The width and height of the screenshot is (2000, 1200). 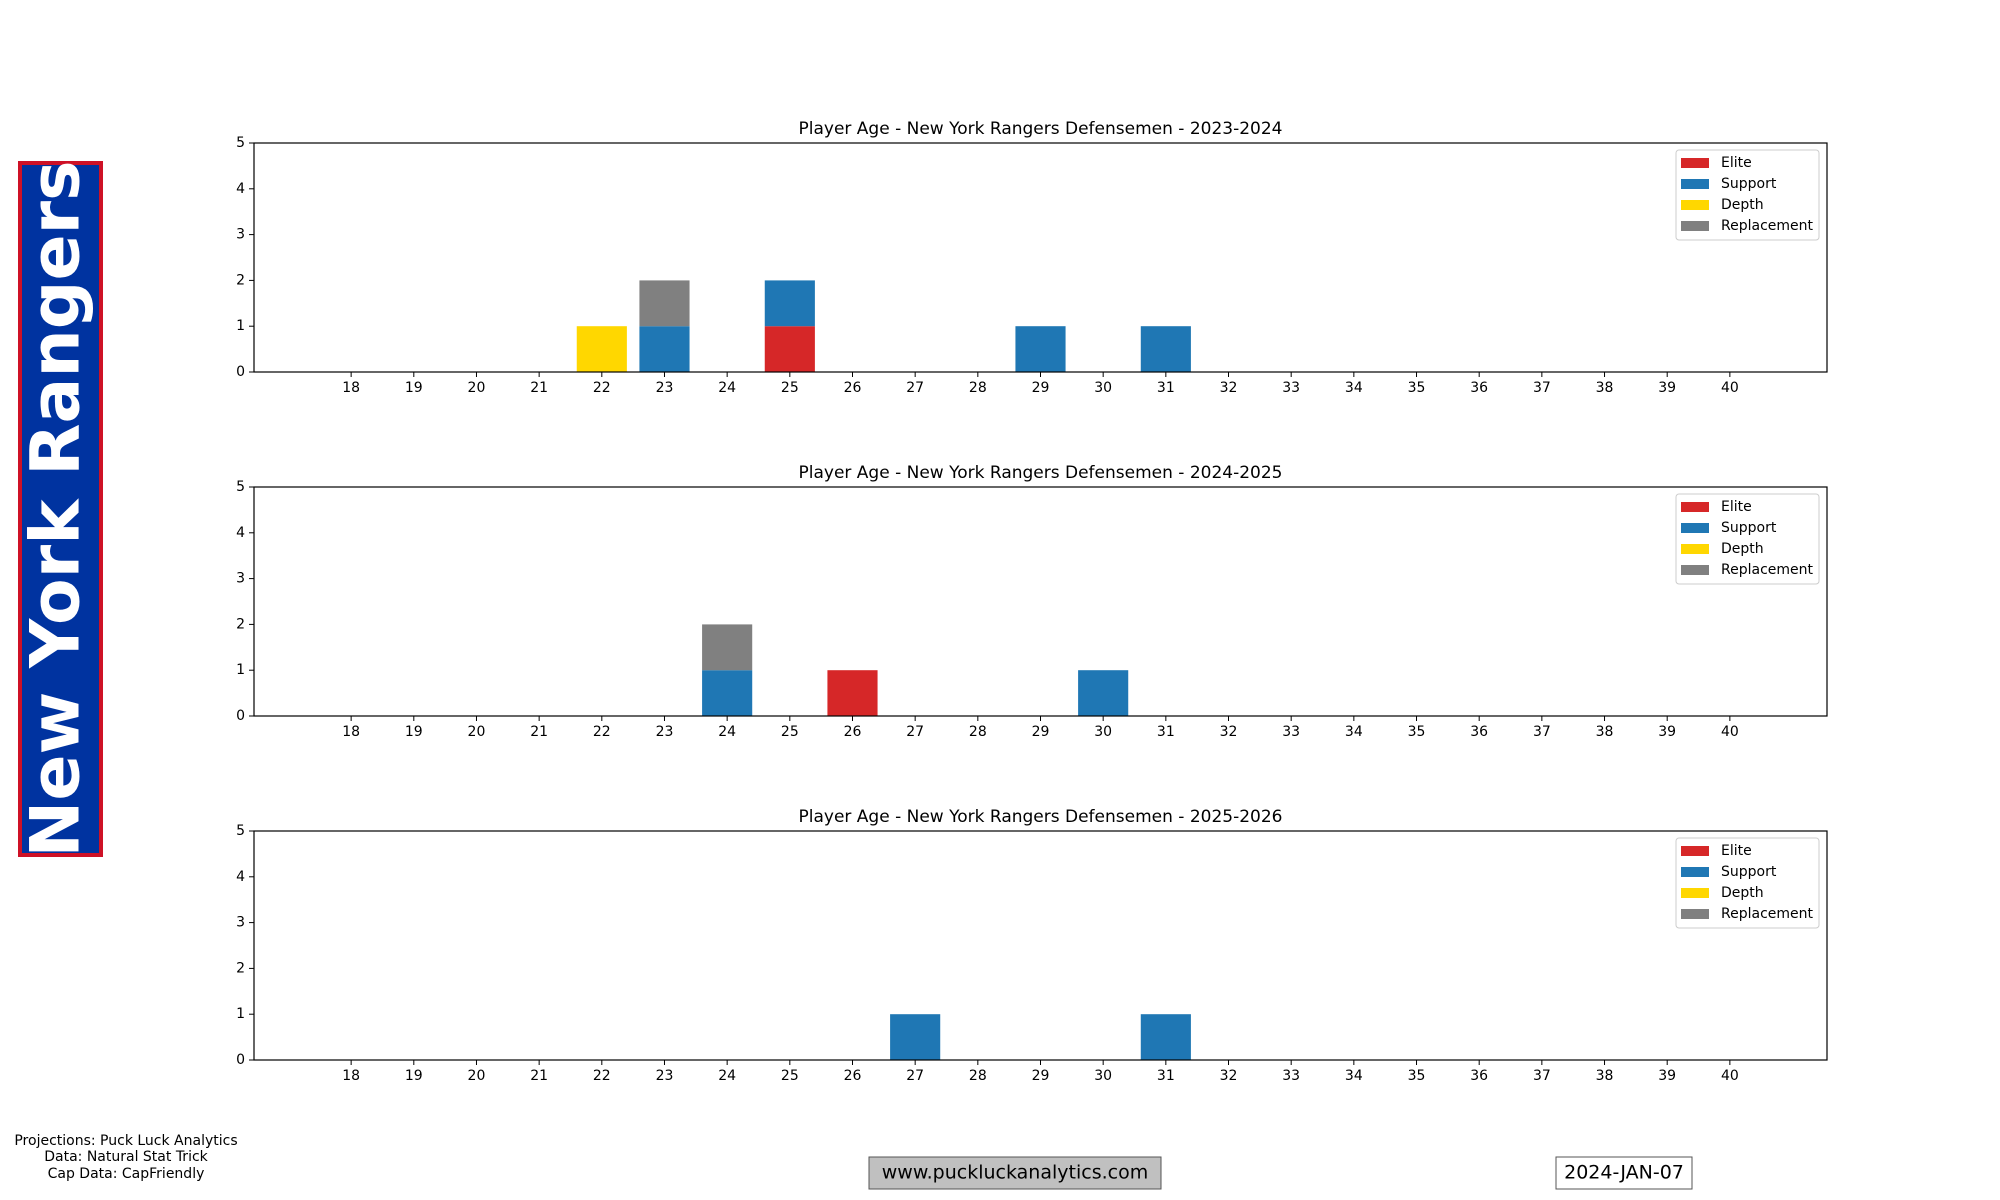 I want to click on x-tick-label: 21, so click(x=539, y=388).